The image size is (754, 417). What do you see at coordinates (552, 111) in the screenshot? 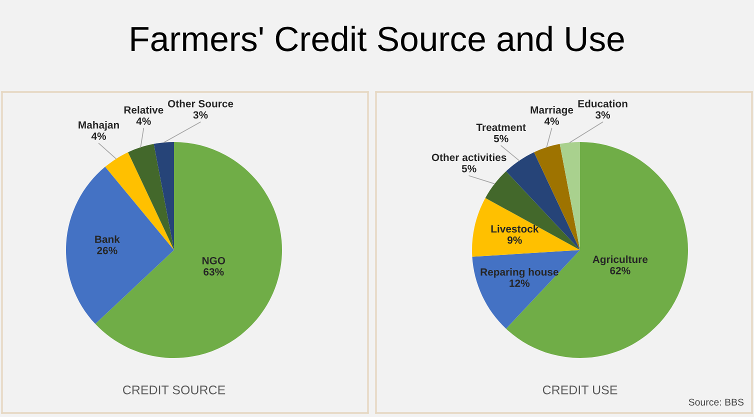
I see `slice-label: Marriage` at bounding box center [552, 111].